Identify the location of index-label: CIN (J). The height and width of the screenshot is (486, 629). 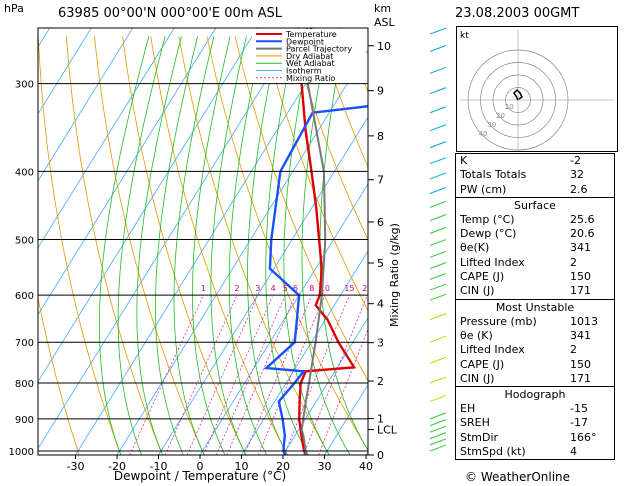
(477, 378).